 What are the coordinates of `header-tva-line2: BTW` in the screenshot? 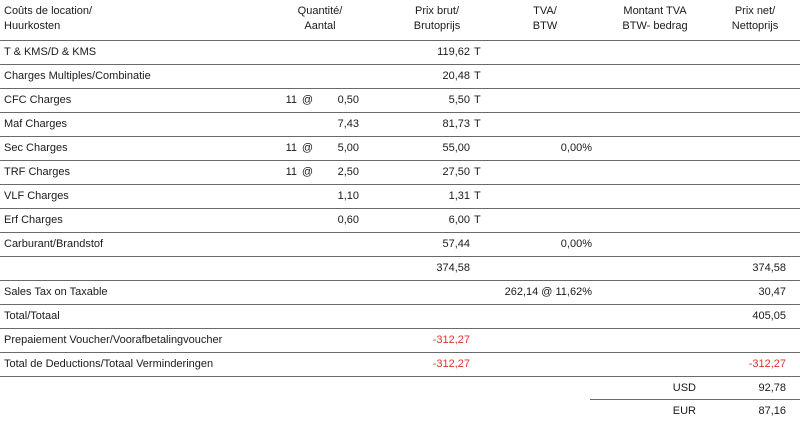 It's located at (545, 26).